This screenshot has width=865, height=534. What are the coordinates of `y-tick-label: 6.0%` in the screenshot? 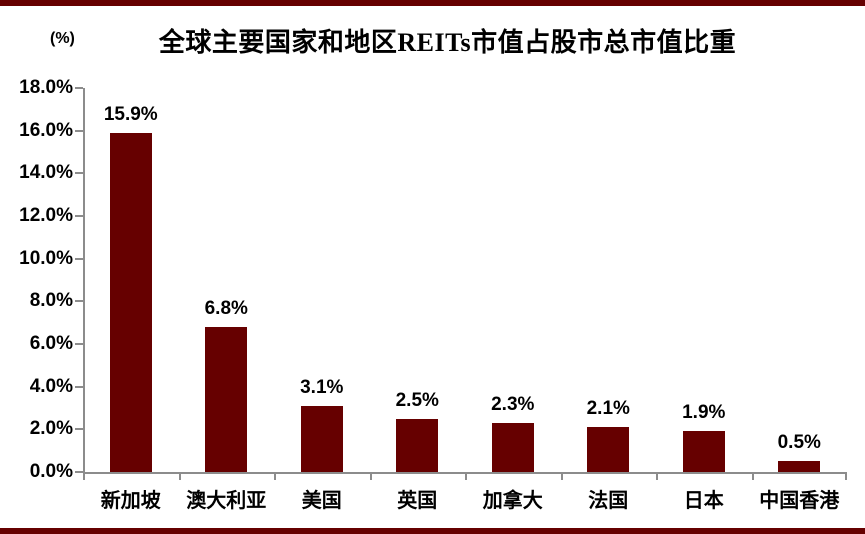 It's located at (51, 343).